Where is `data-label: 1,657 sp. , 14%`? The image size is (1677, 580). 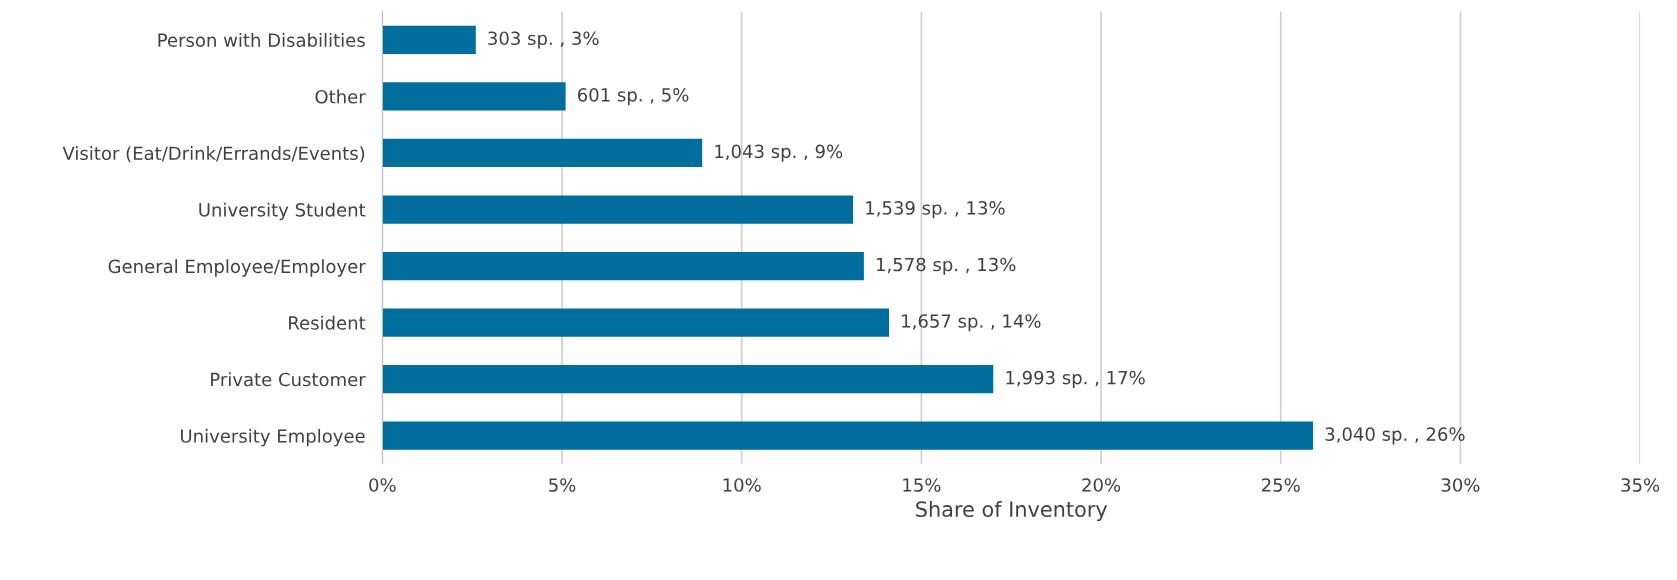
data-label: 1,657 sp. , 14% is located at coordinates (971, 323).